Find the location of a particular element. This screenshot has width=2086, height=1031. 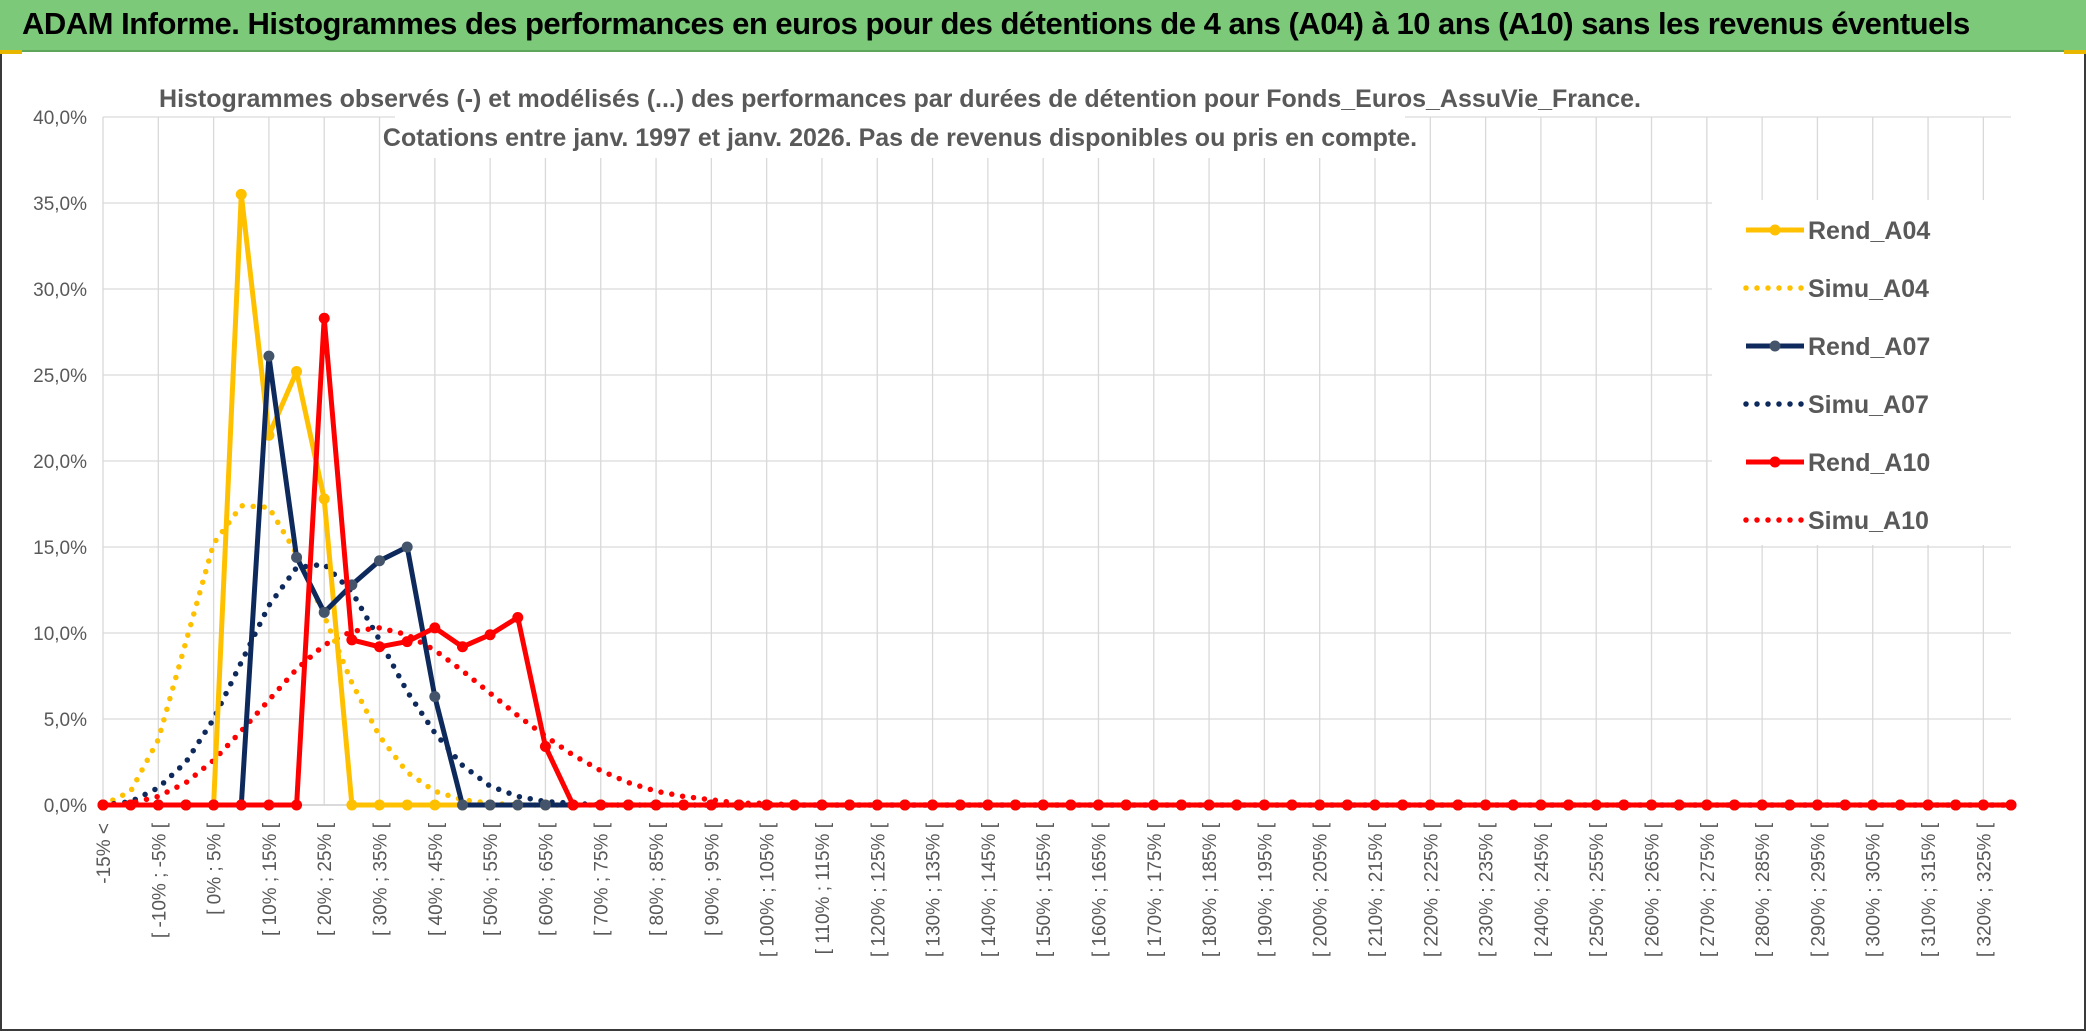

x-tick-label: [ 170% ; 175% [ is located at coordinates (1155, 889).